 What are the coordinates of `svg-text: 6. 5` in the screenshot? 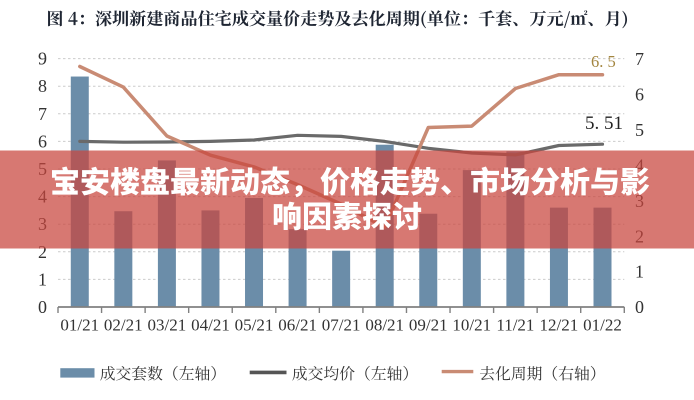 It's located at (603, 61).